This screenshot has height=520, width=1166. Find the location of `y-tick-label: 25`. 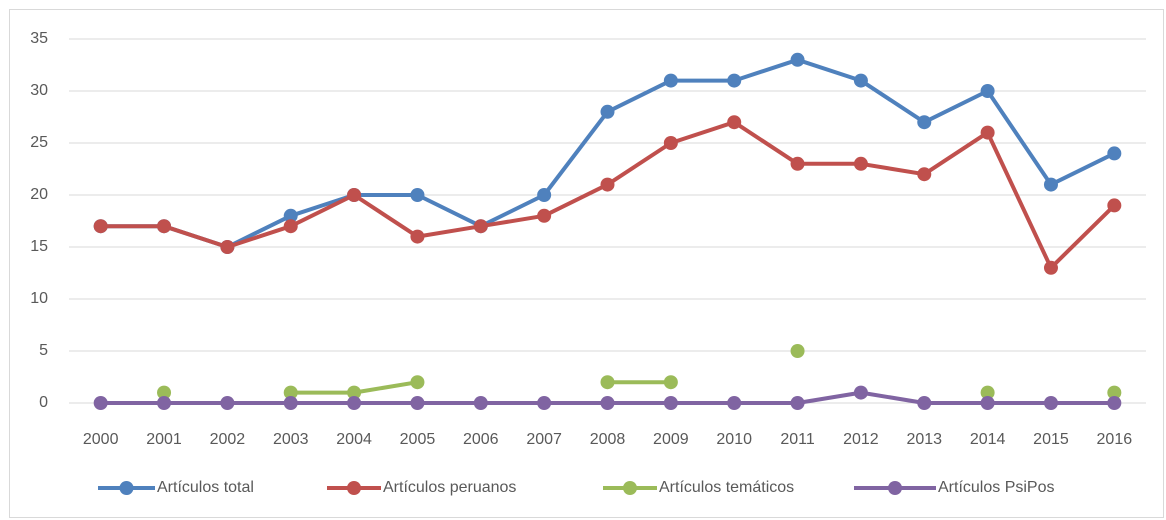

y-tick-label: 25 is located at coordinates (39, 142).